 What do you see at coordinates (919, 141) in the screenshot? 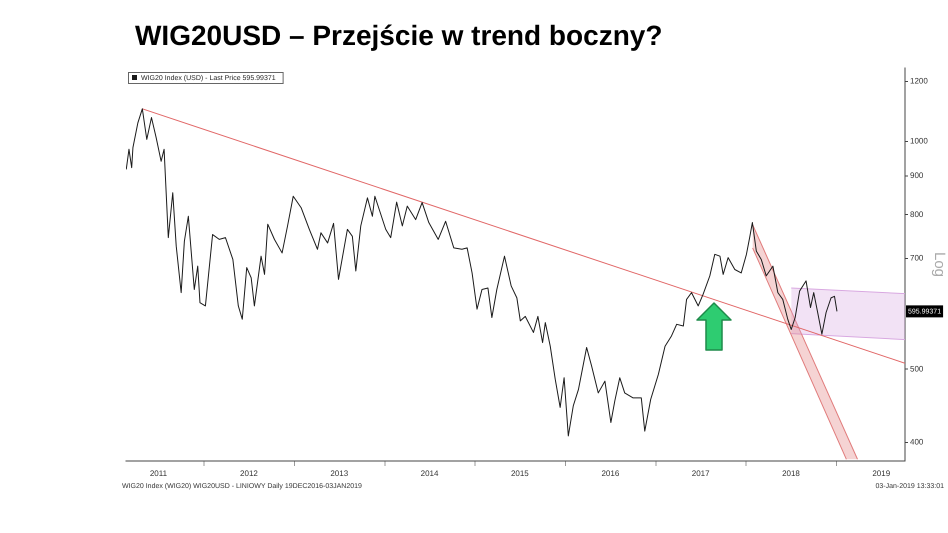
I see `y-tick-label: 1000` at bounding box center [919, 141].